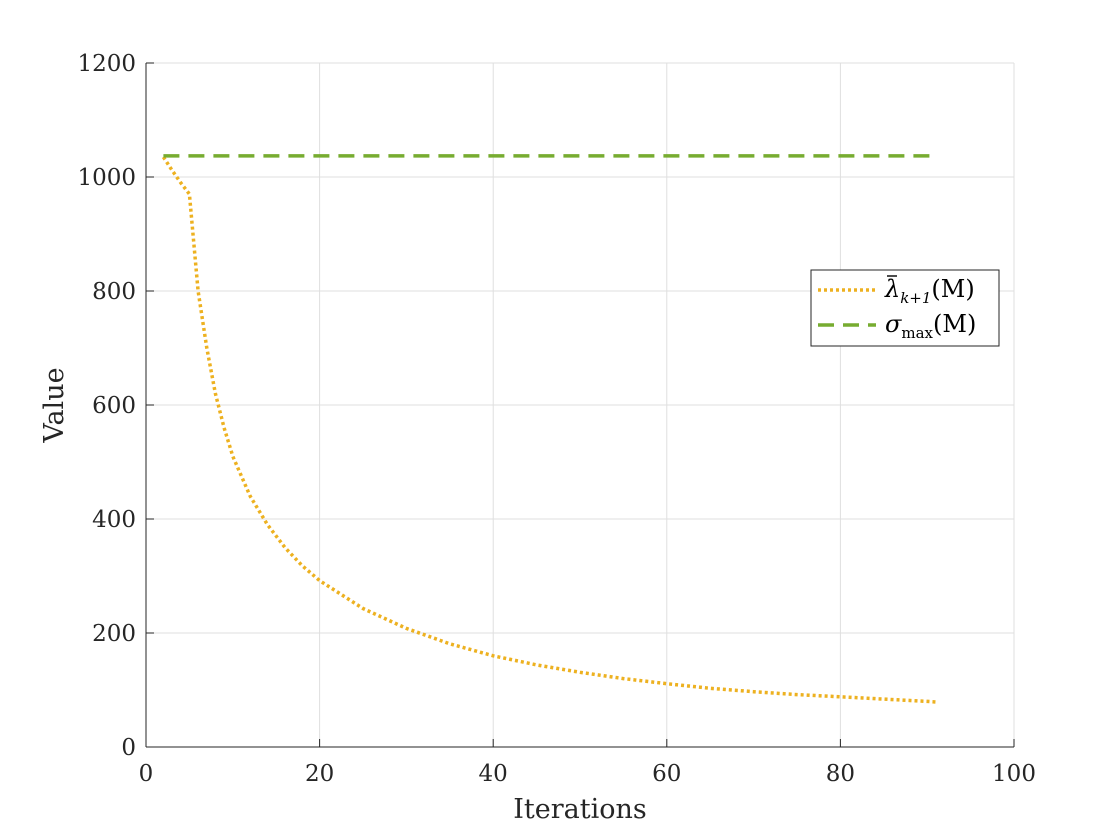 This screenshot has width=1120, height=840. I want to click on legend-label-lambda: λk+1(M), so click(929, 291).